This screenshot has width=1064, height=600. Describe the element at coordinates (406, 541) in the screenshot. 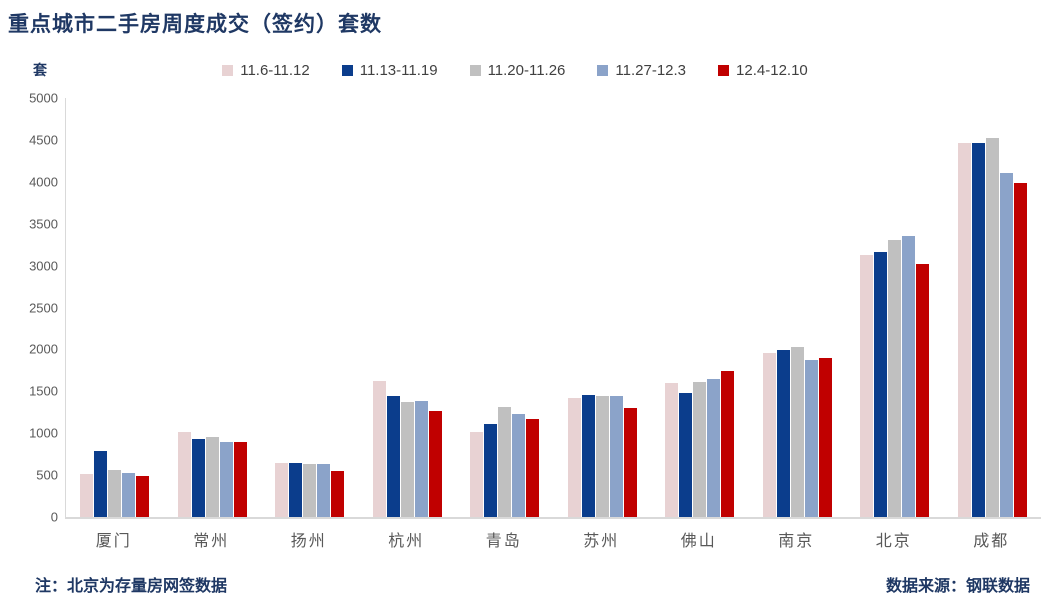

I see `x-axis-label: 杭州` at that location.